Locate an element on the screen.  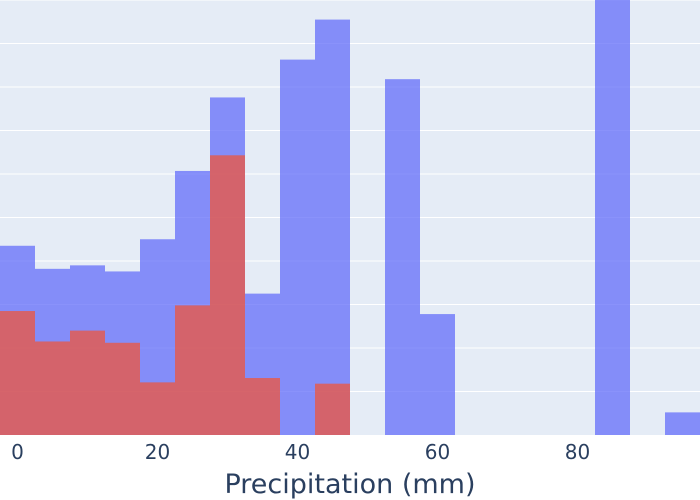
x-axis-title: Precipitation (mm) is located at coordinates (349, 484).